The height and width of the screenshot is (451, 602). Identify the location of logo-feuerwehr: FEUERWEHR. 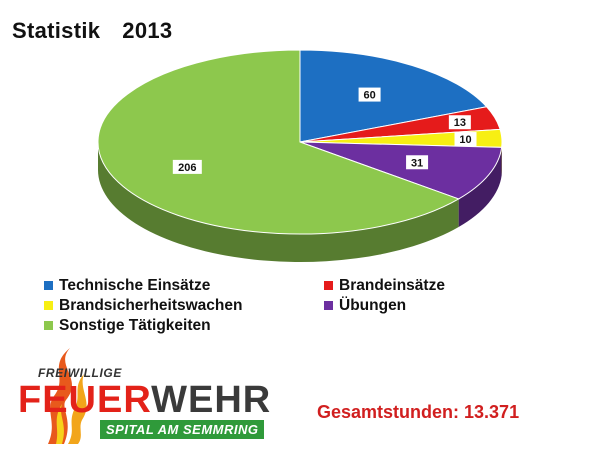
(144, 400).